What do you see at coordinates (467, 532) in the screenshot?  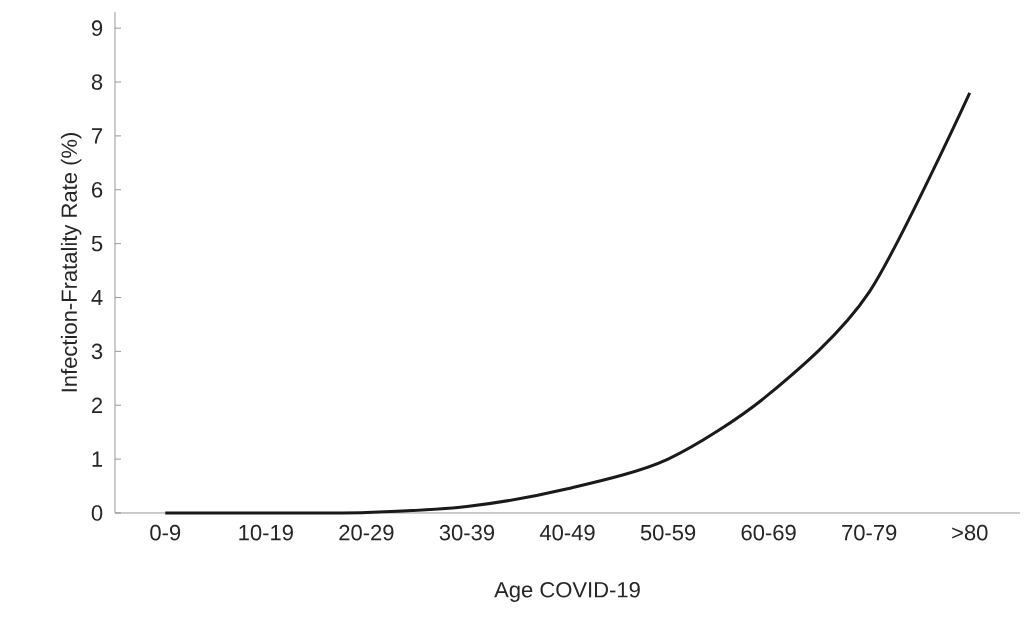 I see `x-tick-label: 30-39` at bounding box center [467, 532].